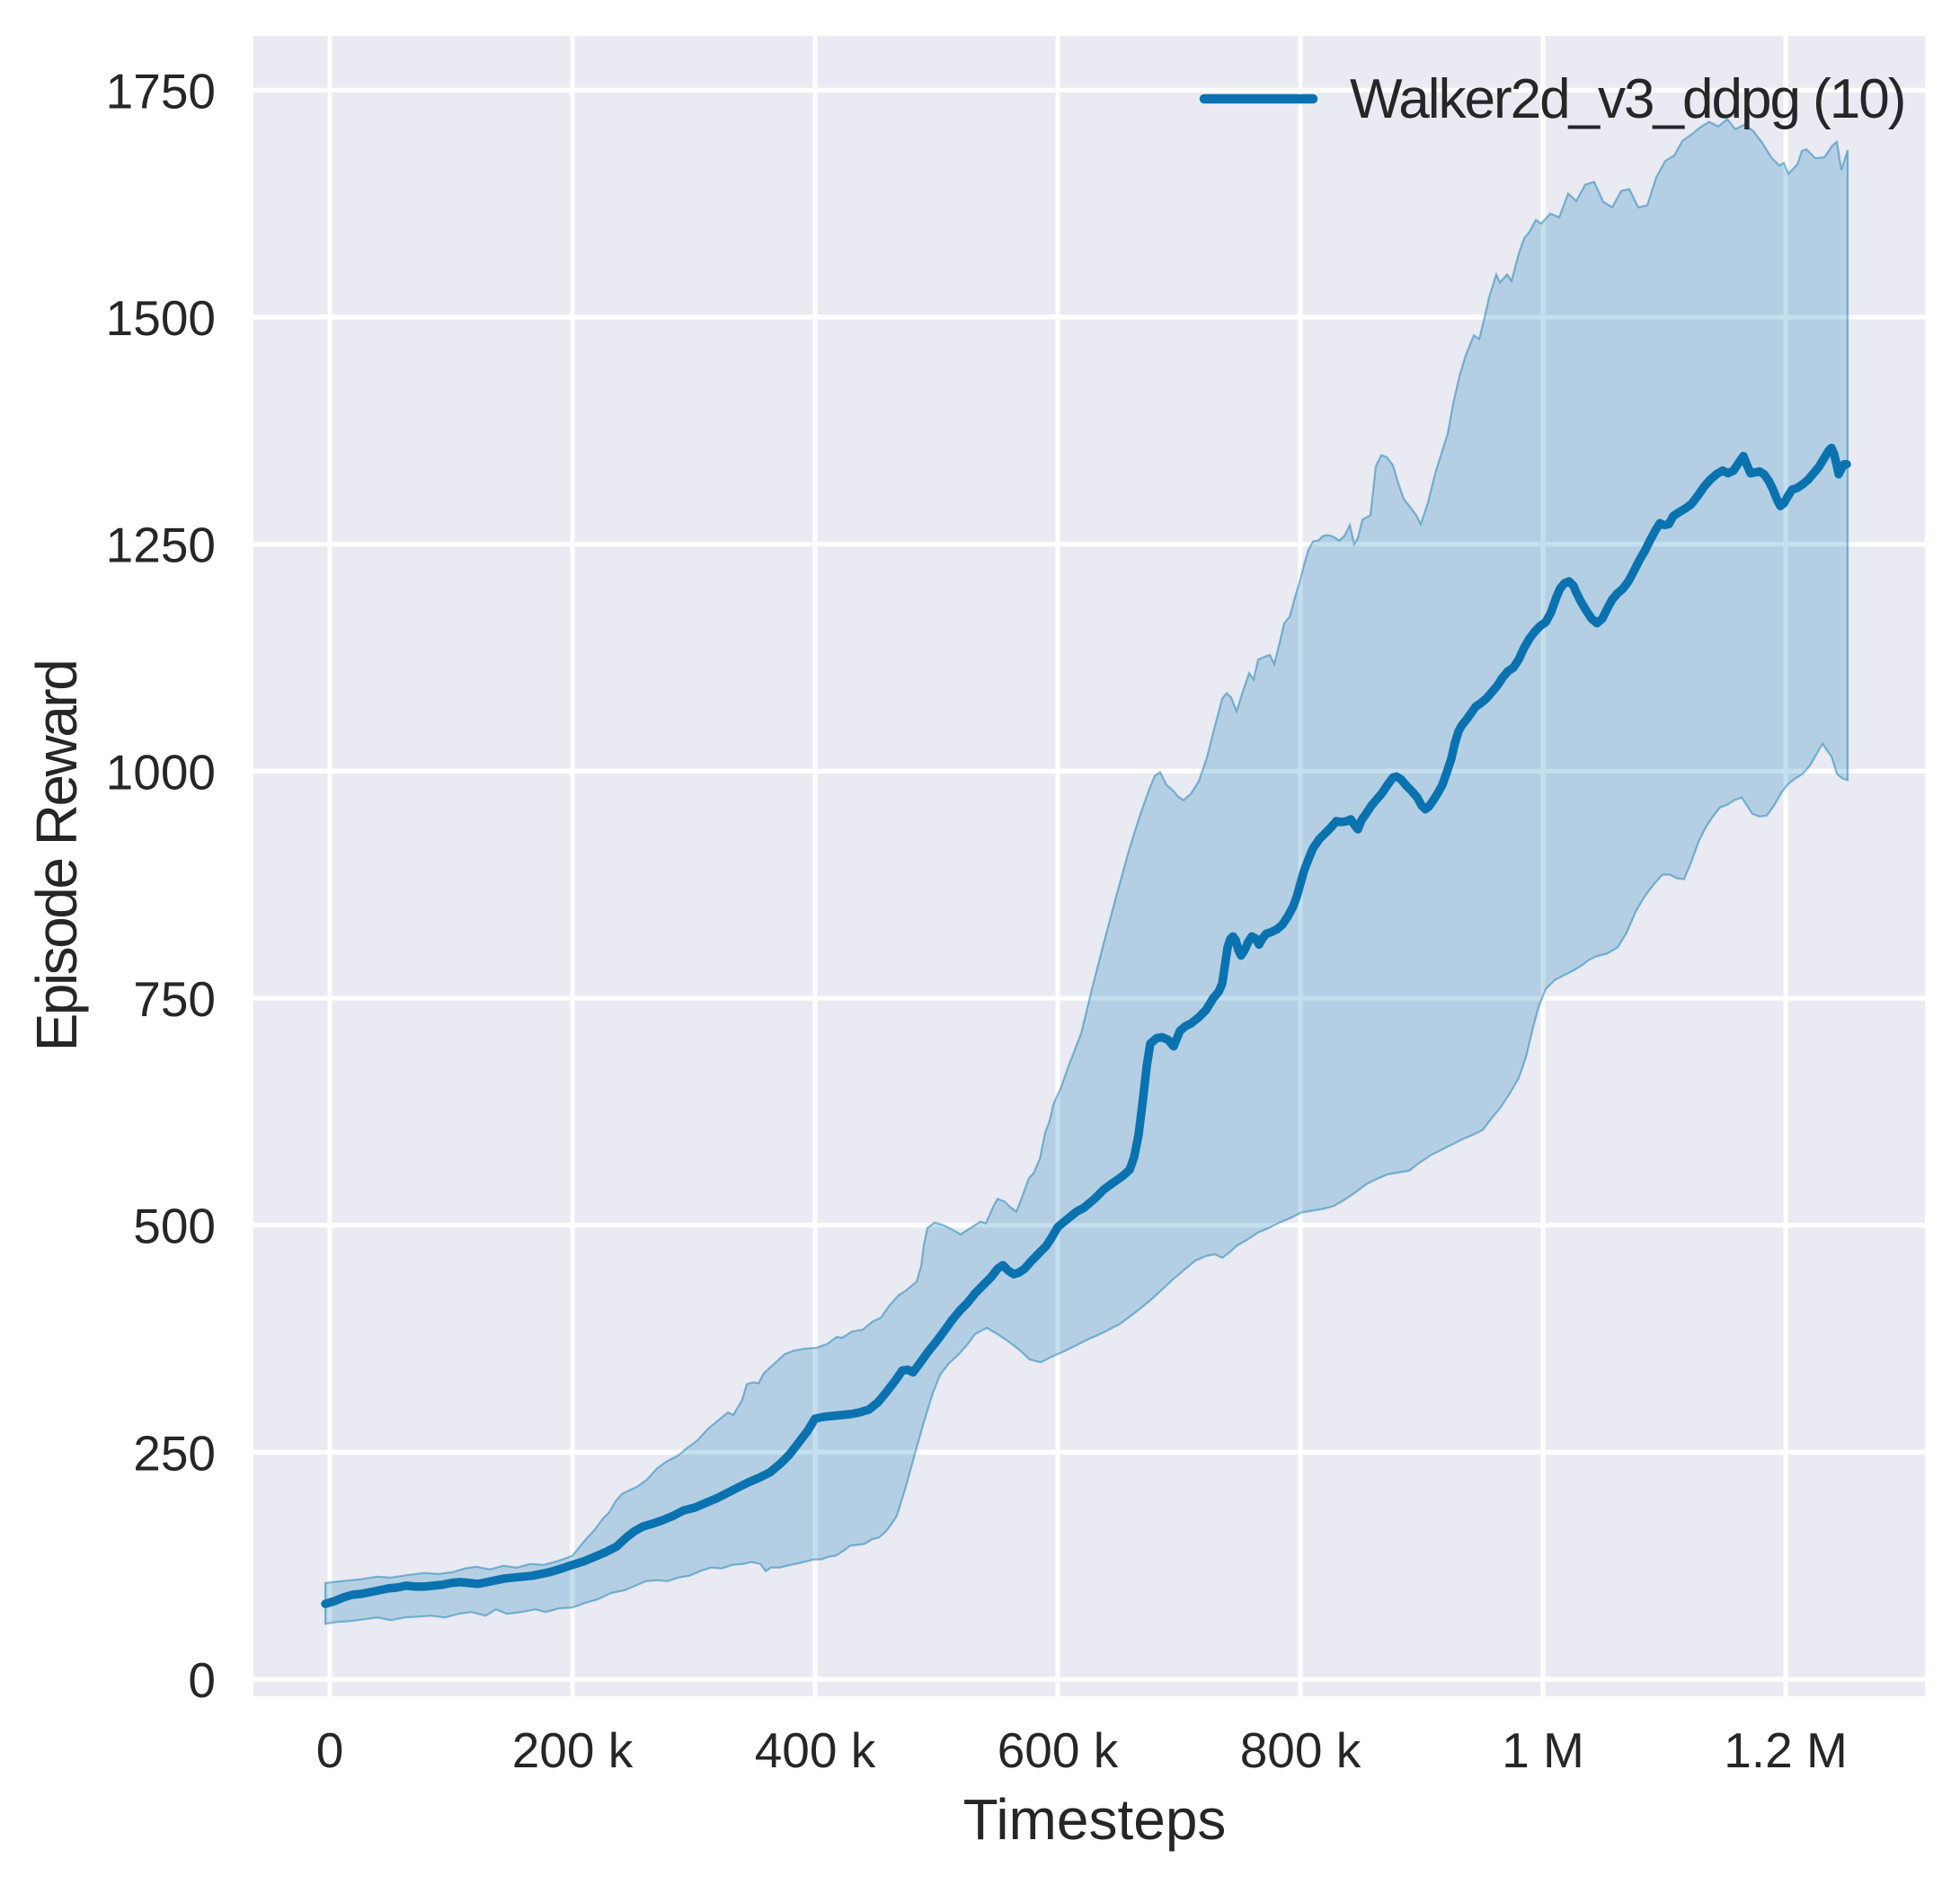 This screenshot has width=1960, height=1885. I want to click on svg-text: 400 k, so click(815, 1750).